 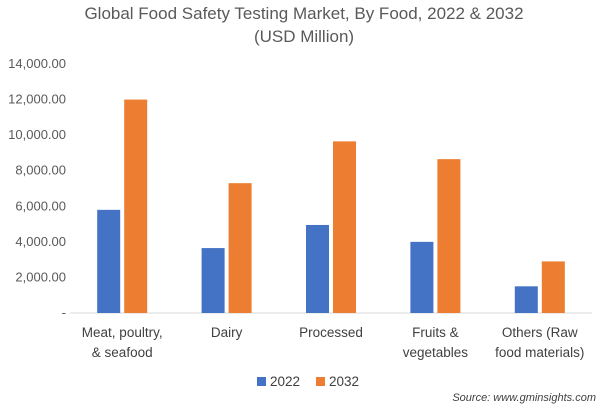 What do you see at coordinates (40, 241) in the screenshot?
I see `y-tick-label: 4,000.00` at bounding box center [40, 241].